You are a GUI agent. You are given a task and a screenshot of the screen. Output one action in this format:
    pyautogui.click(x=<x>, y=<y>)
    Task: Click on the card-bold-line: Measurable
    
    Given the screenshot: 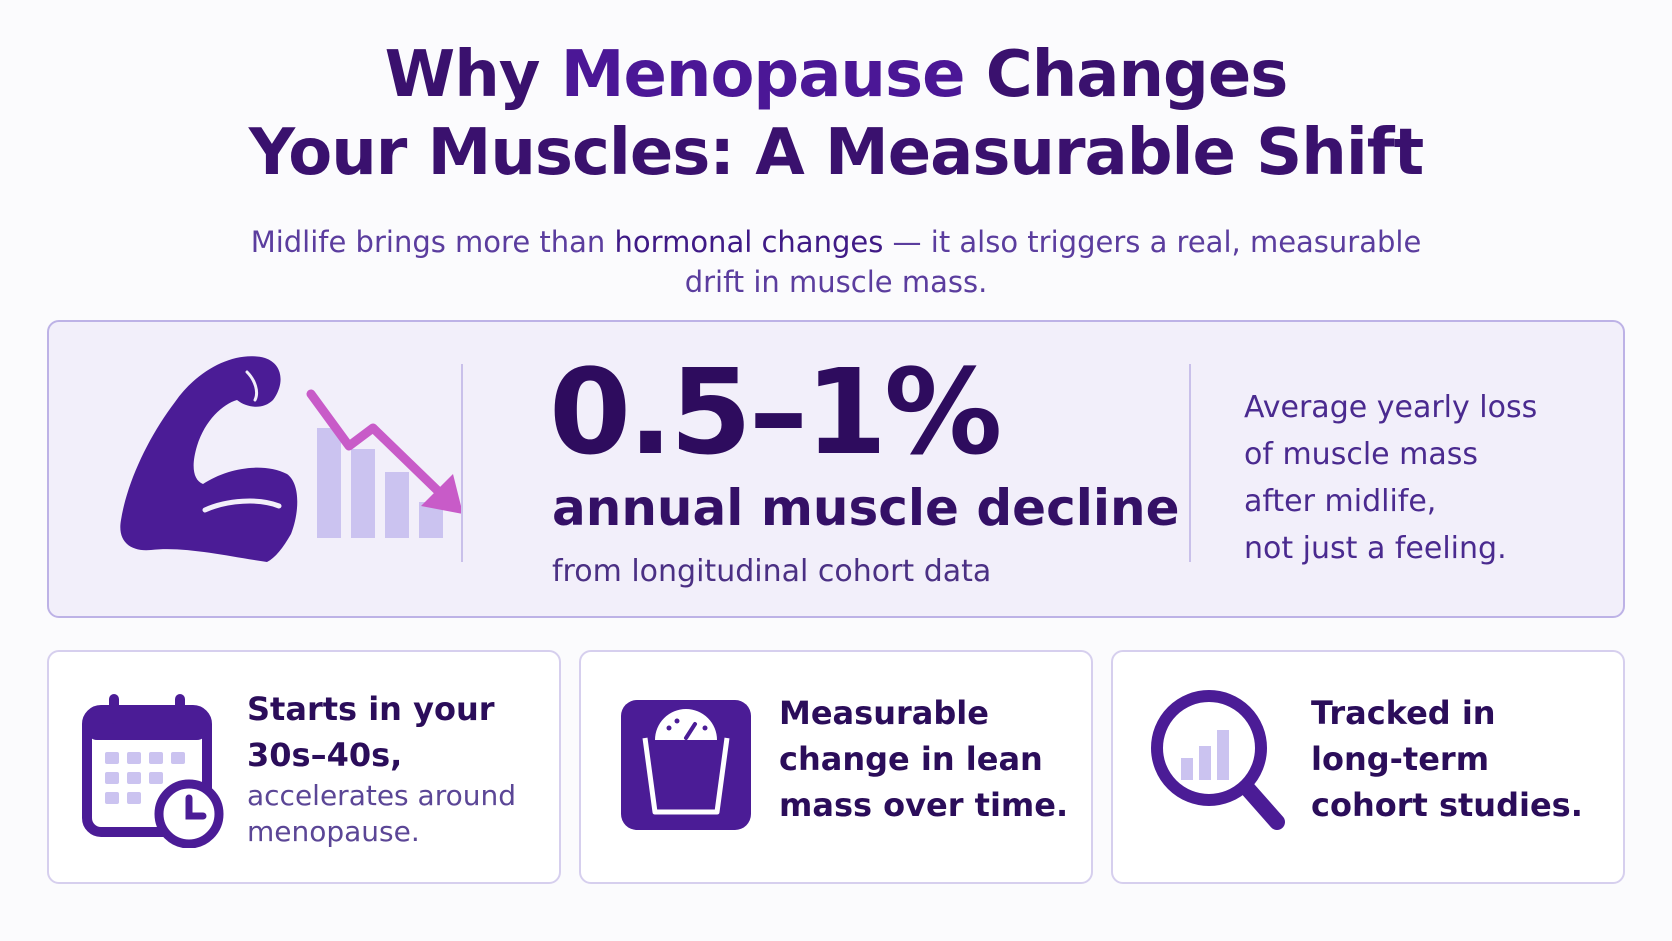 What is the action you would take?
    pyautogui.click(x=884, y=713)
    